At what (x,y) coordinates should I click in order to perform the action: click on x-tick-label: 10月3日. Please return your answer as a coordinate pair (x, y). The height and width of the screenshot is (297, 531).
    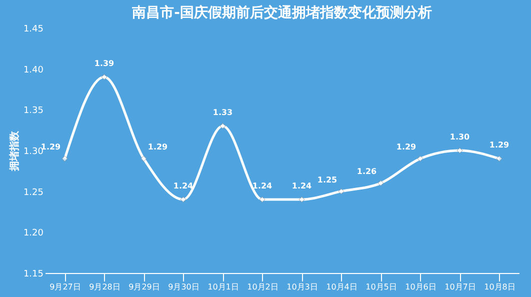
    Looking at the image, I should click on (302, 287).